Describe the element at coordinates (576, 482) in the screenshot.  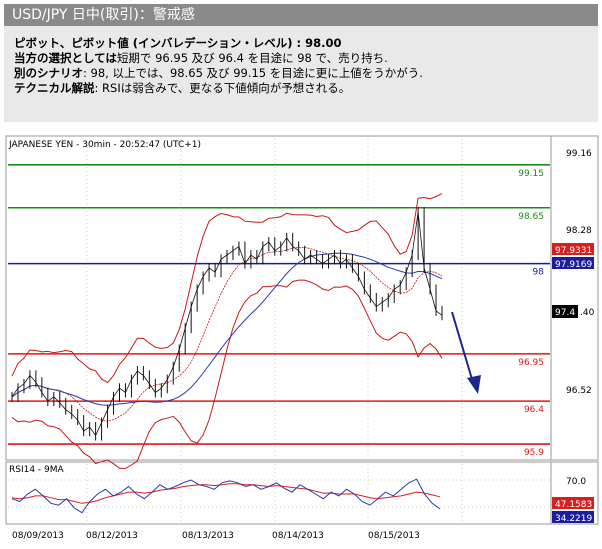
I see `rsi-axis-tick-70: 70.0` at that location.